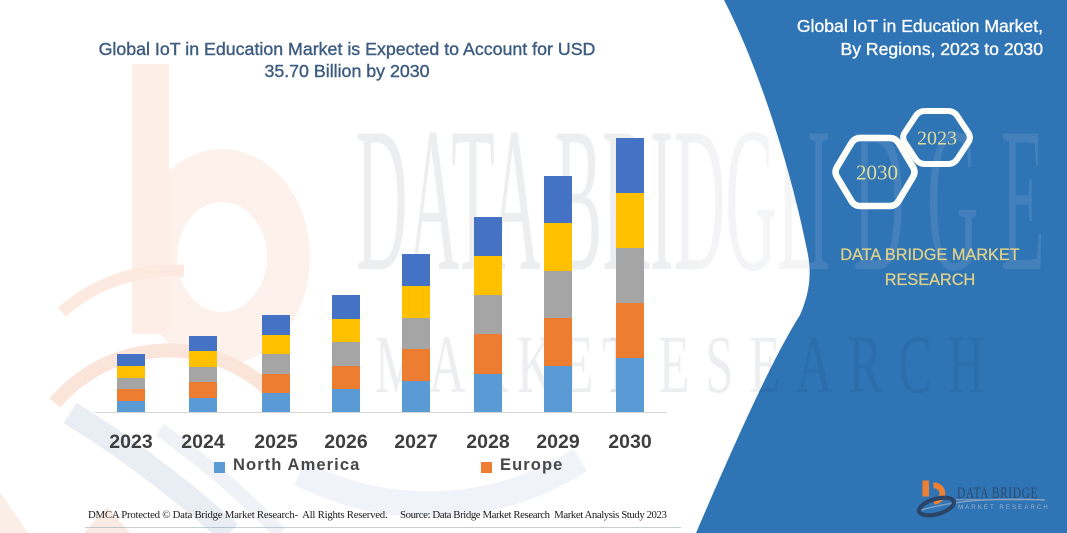 Image resolution: width=1067 pixels, height=533 pixels. What do you see at coordinates (997, 492) in the screenshot?
I see `svg-text: DATA BRIDGE` at bounding box center [997, 492].